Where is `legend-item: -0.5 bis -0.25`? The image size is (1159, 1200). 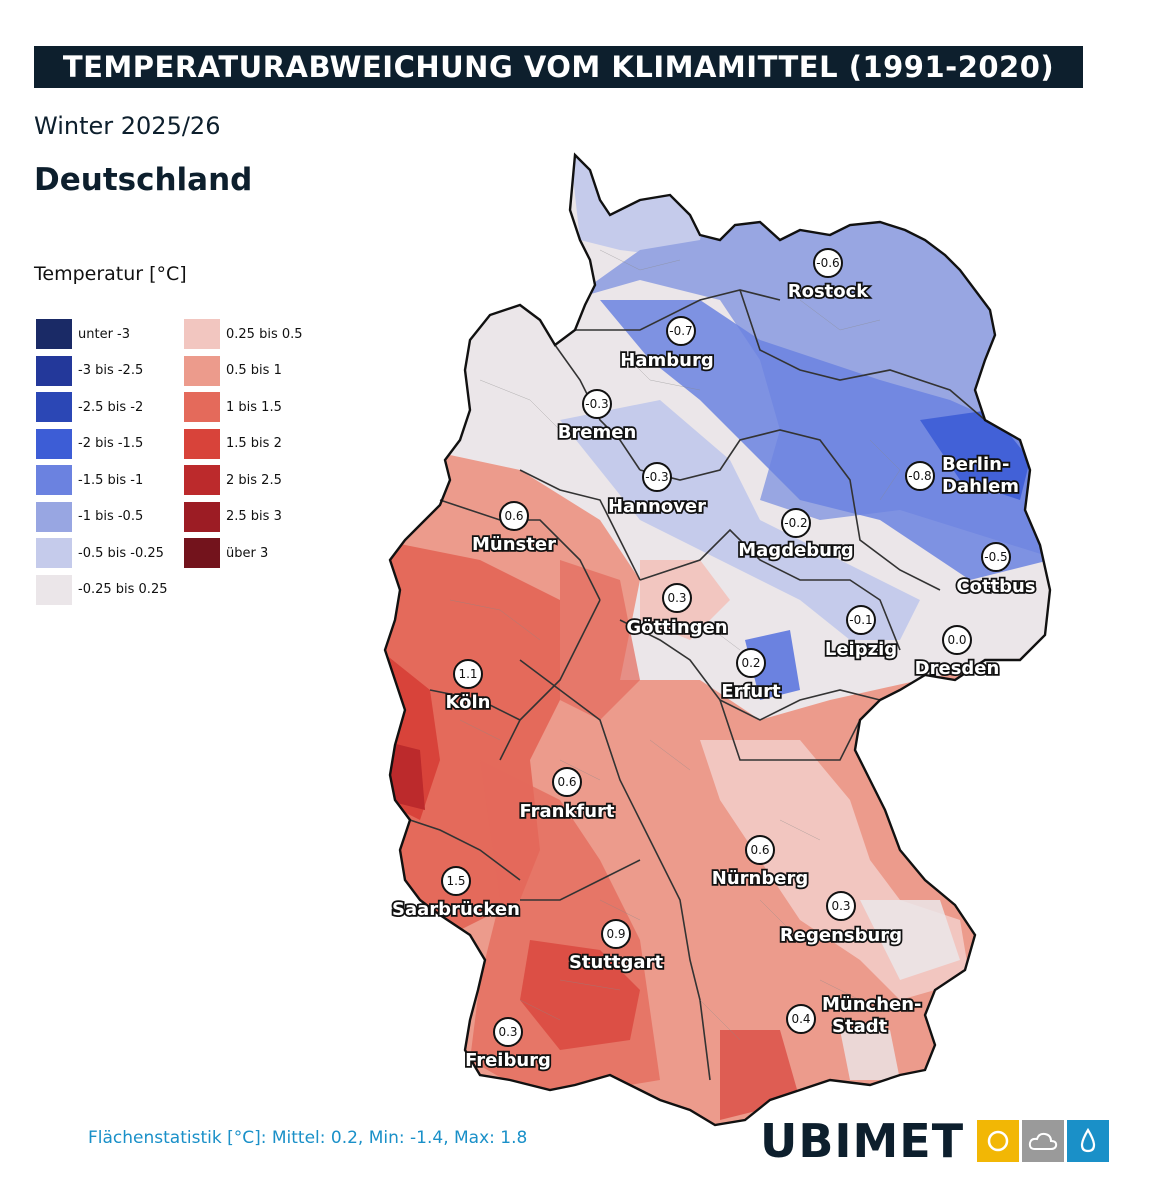
legend-item: -0.5 bis -0.25 is located at coordinates (100, 553).